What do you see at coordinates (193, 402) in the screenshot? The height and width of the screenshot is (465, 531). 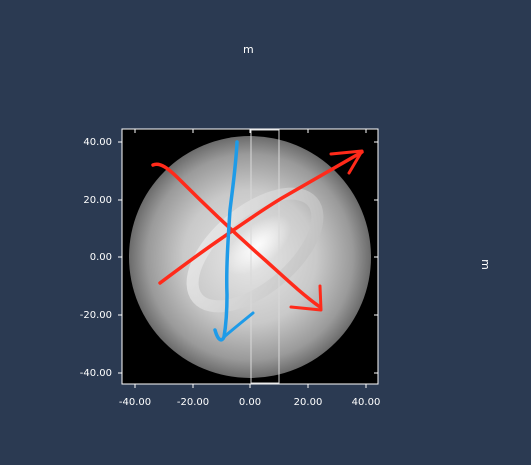 I see `x-tick-label: -20.00` at bounding box center [193, 402].